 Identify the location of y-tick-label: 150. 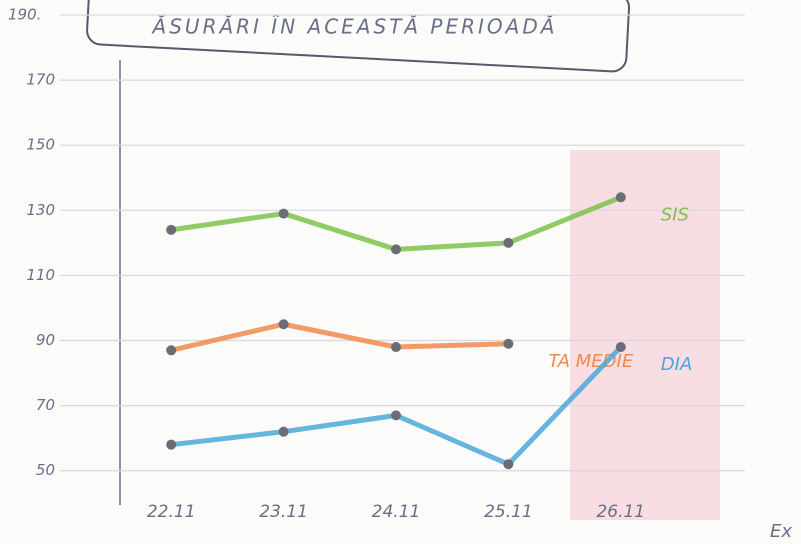
(40, 145).